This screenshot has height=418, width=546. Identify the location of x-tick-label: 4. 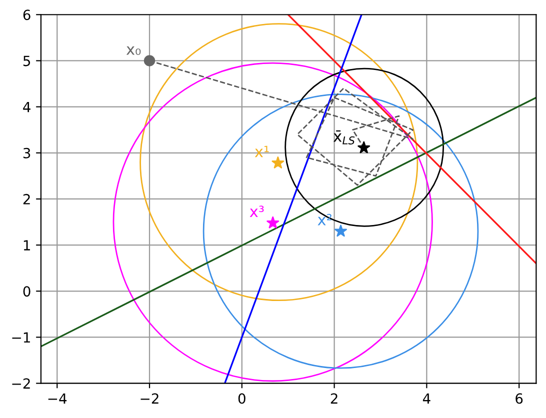
(426, 398).